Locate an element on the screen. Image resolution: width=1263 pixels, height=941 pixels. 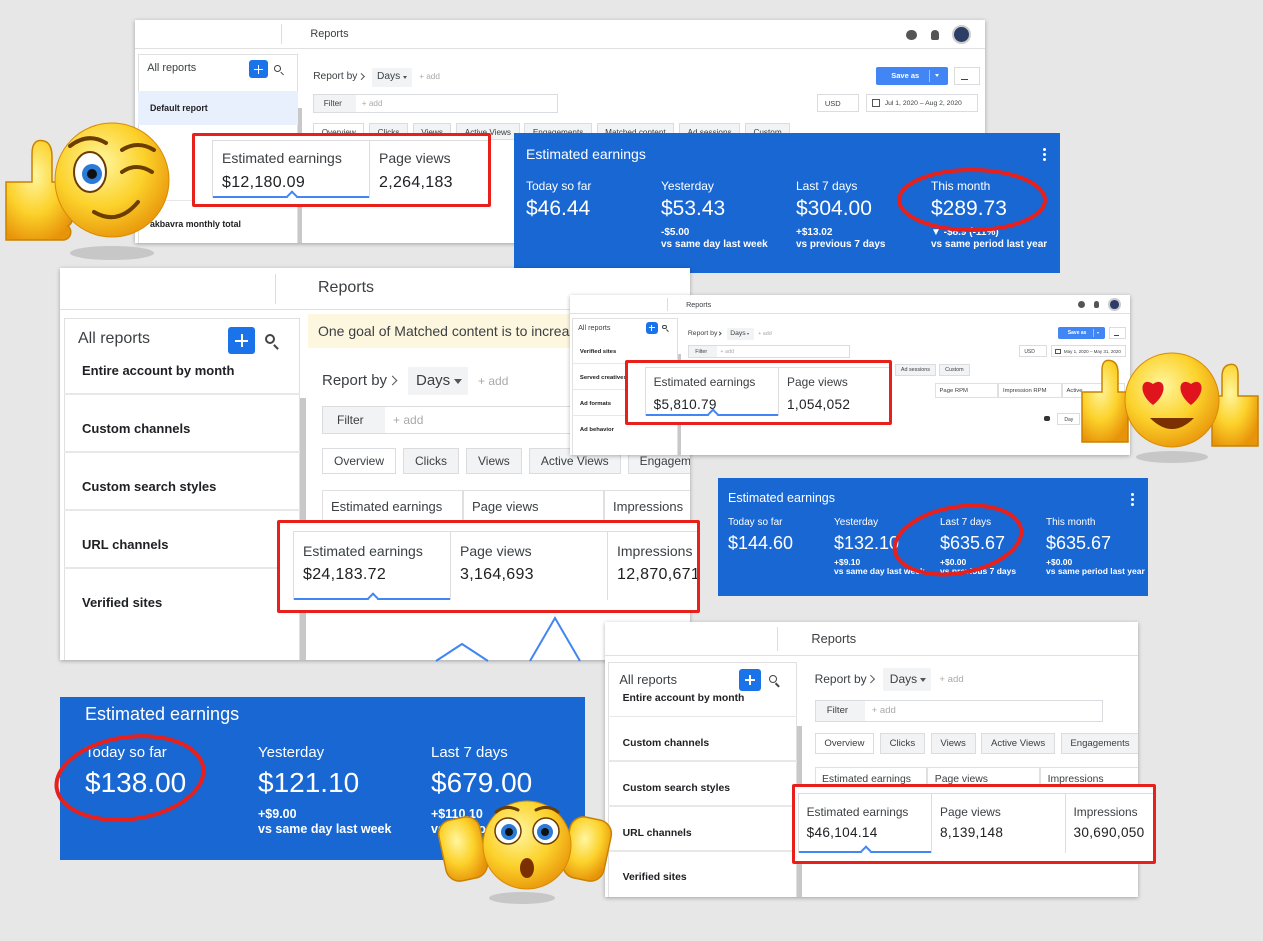
sidebar-active is located at coordinates (218, 107).